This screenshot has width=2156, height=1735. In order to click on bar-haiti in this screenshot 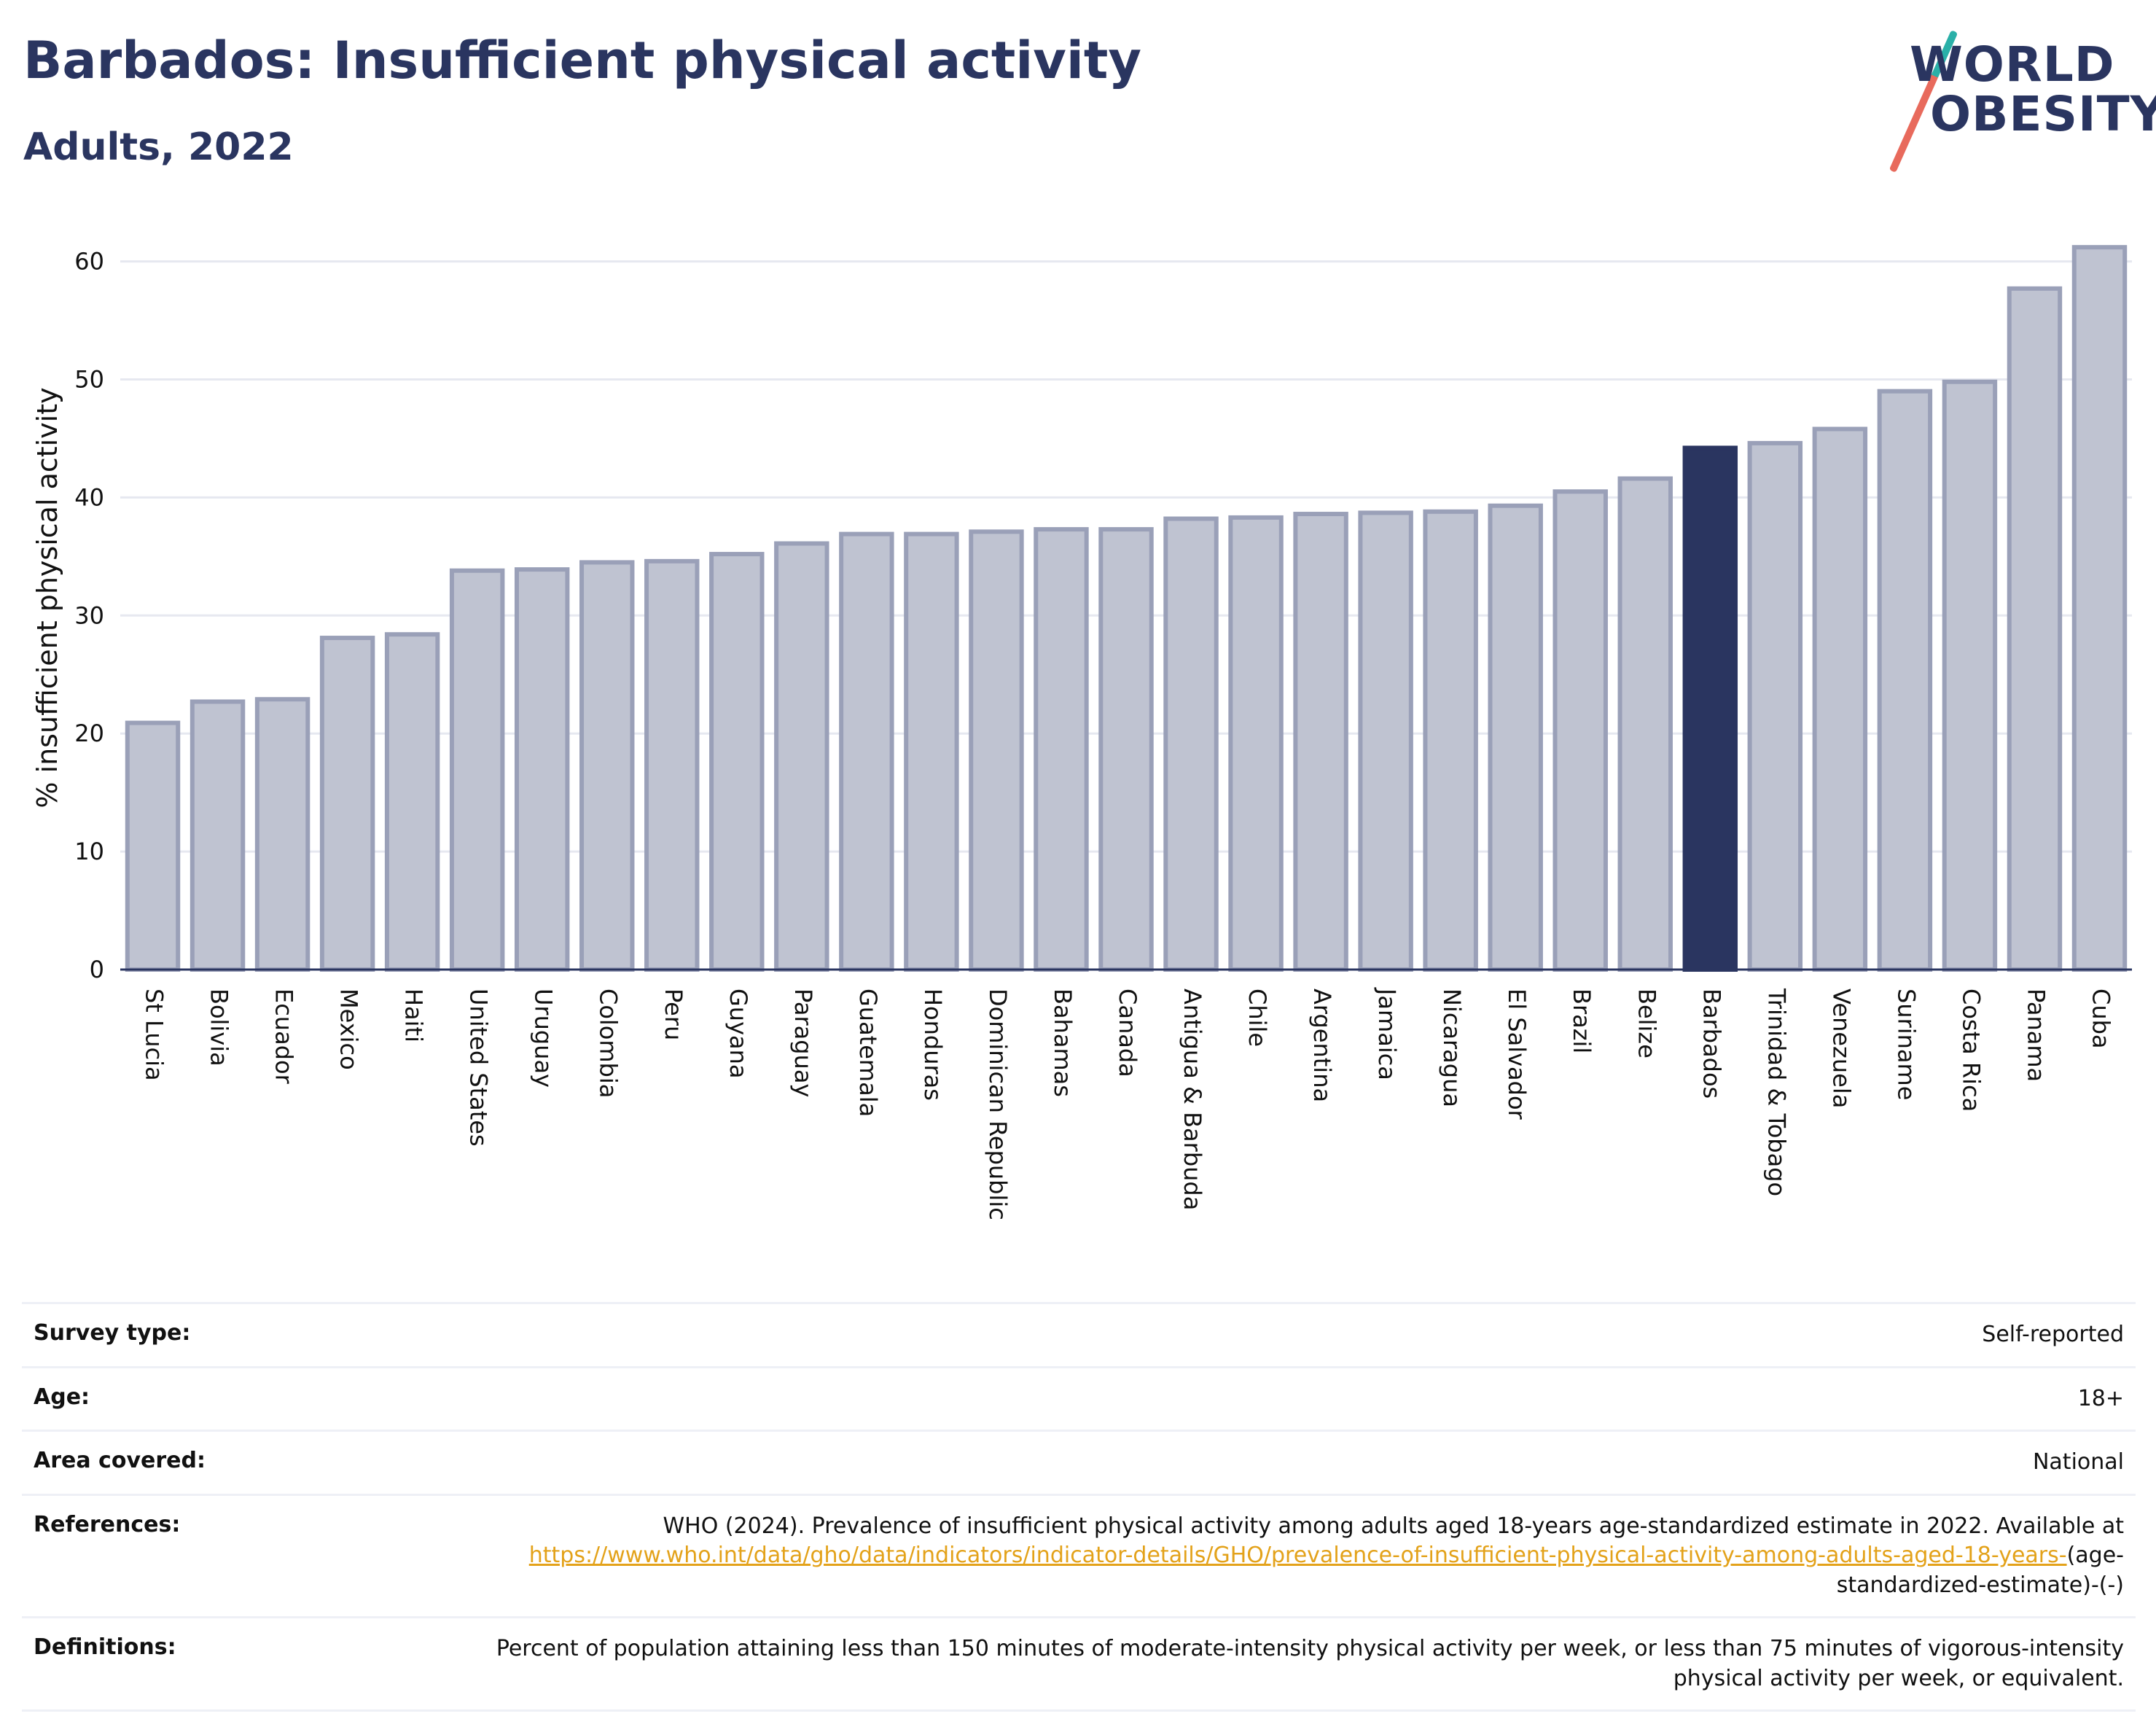, I will do `click(412, 802)`.